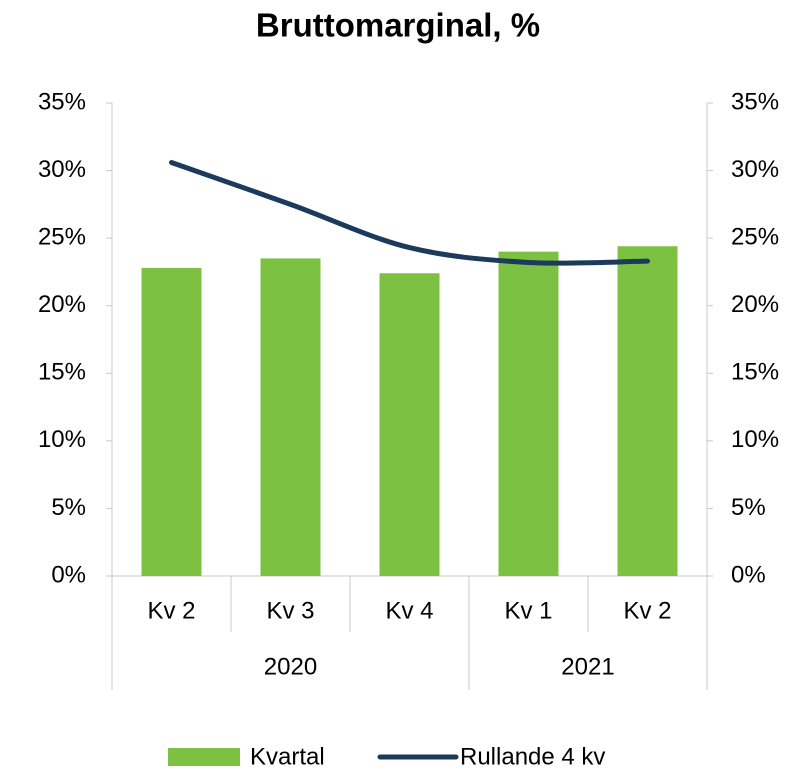 The image size is (810, 773). What do you see at coordinates (755, 169) in the screenshot?
I see `y2-tick-label: 30%` at bounding box center [755, 169].